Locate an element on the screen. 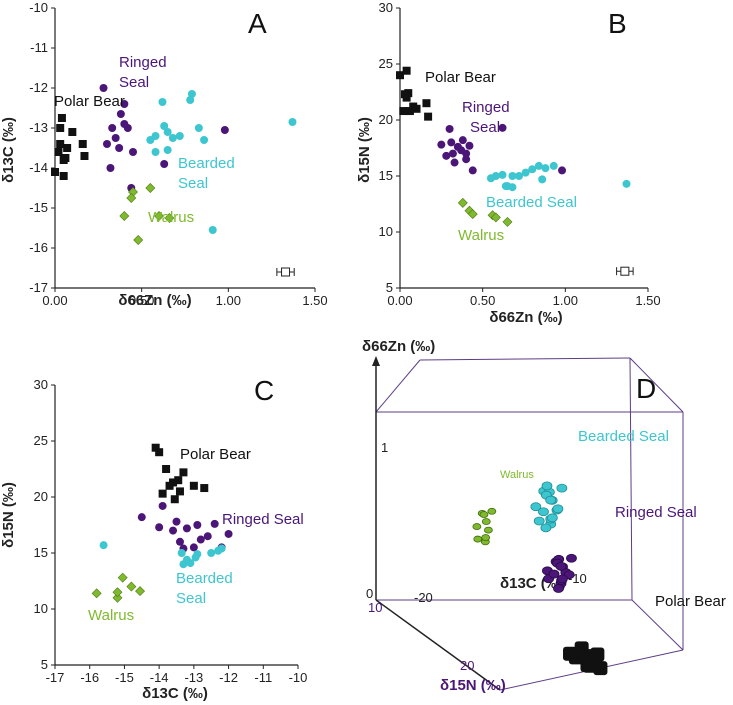 Image resolution: width=733 pixels, height=705 pixels. panel-c-xtick-label: -15 is located at coordinates (124, 677).